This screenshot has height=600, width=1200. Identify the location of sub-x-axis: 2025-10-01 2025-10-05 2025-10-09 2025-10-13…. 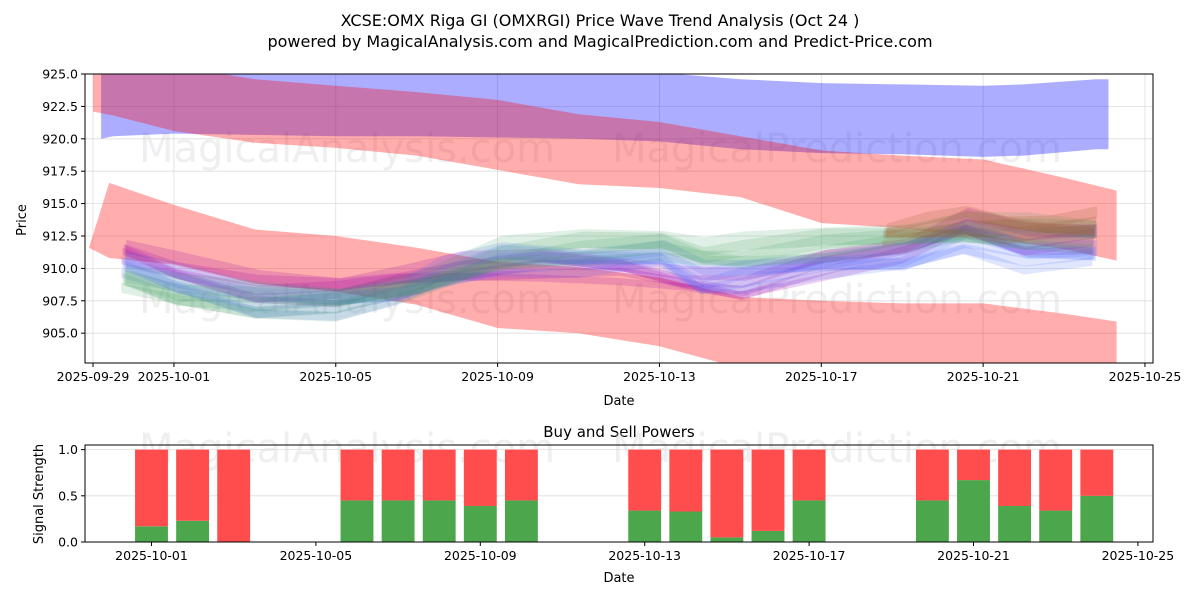
(644, 552).